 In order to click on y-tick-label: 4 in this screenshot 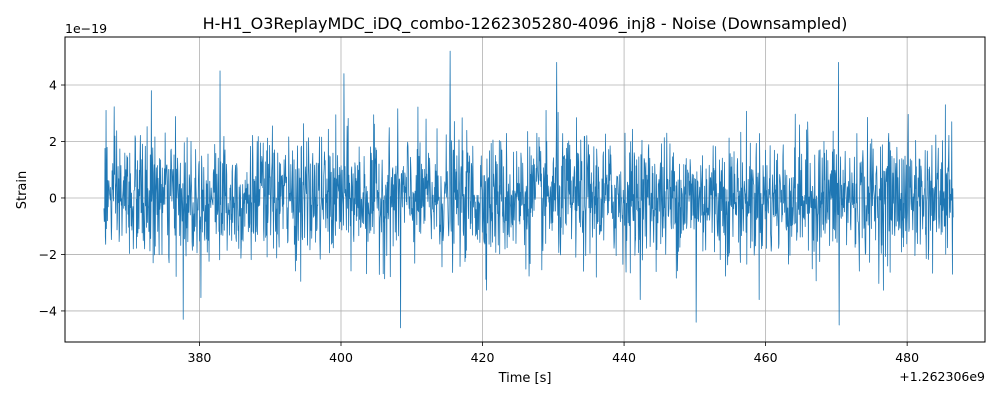, I will do `click(53, 85)`.